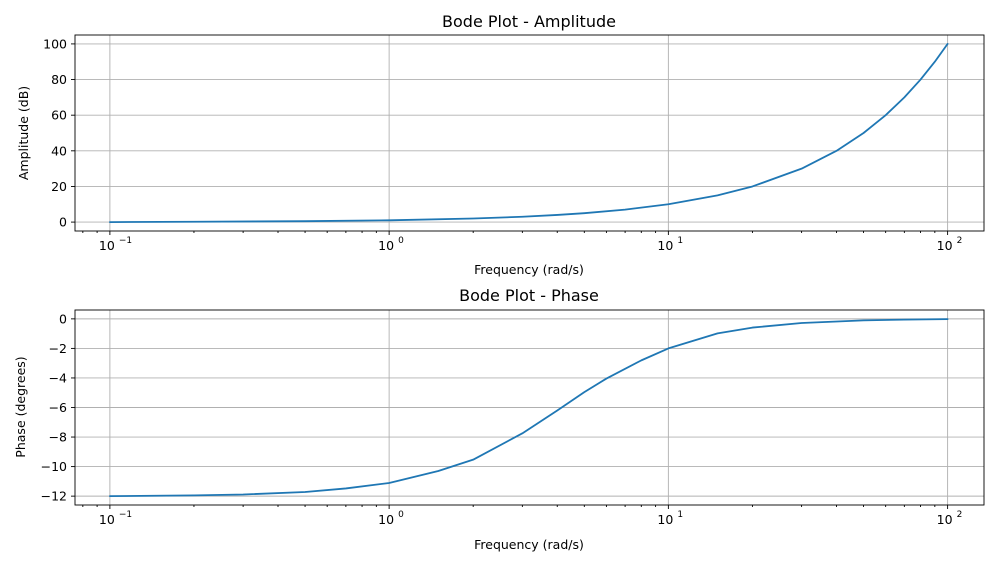  Describe the element at coordinates (54, 496) in the screenshot. I see `phase-y-tick-label: −12` at that location.